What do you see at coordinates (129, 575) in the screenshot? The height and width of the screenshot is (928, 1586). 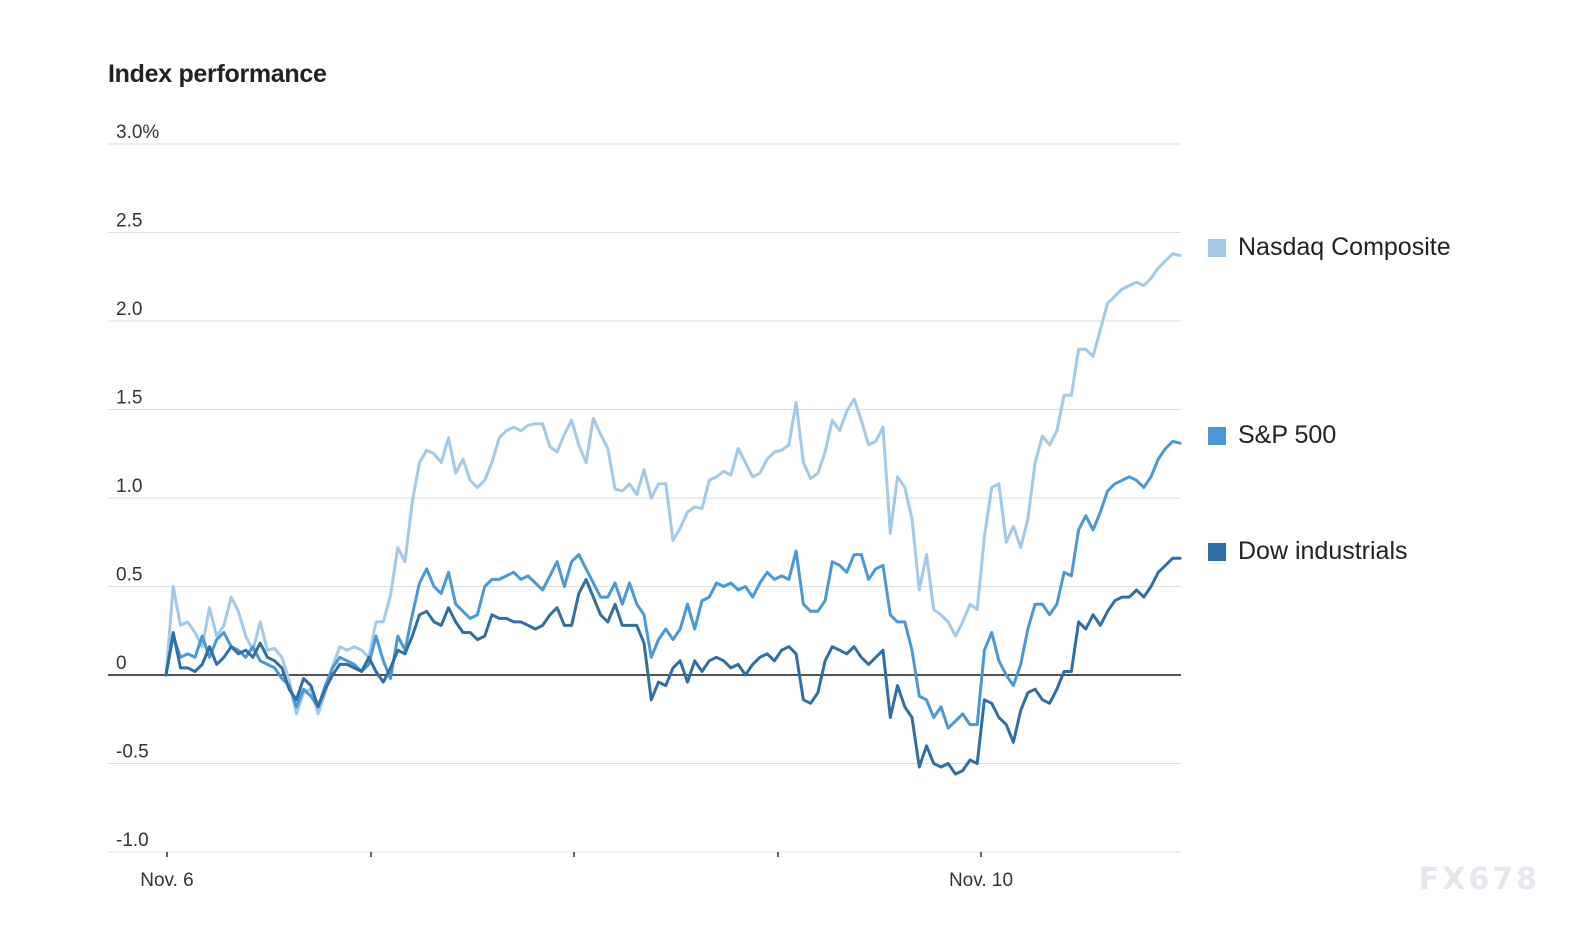 I see `y-tick-label: 0.5` at bounding box center [129, 575].